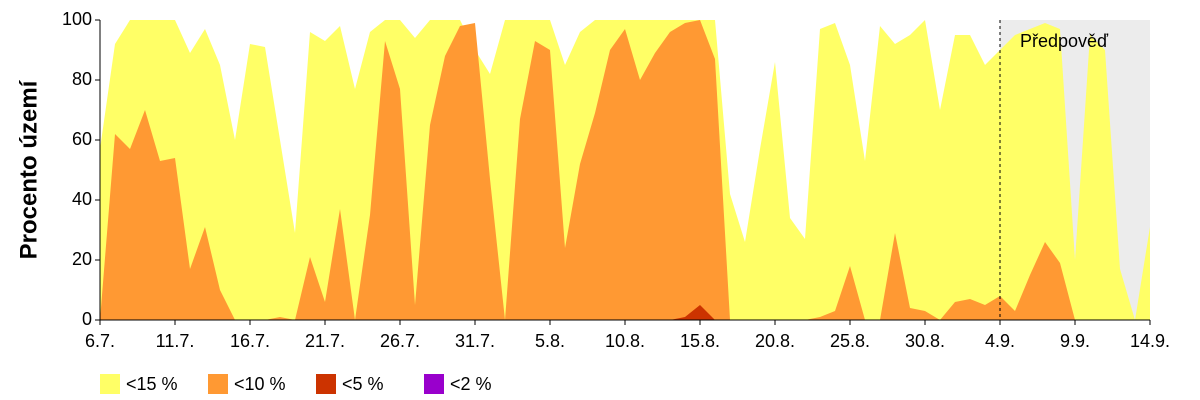  What do you see at coordinates (1064, 41) in the screenshot?
I see `forecast-label: Předpověď` at bounding box center [1064, 41].